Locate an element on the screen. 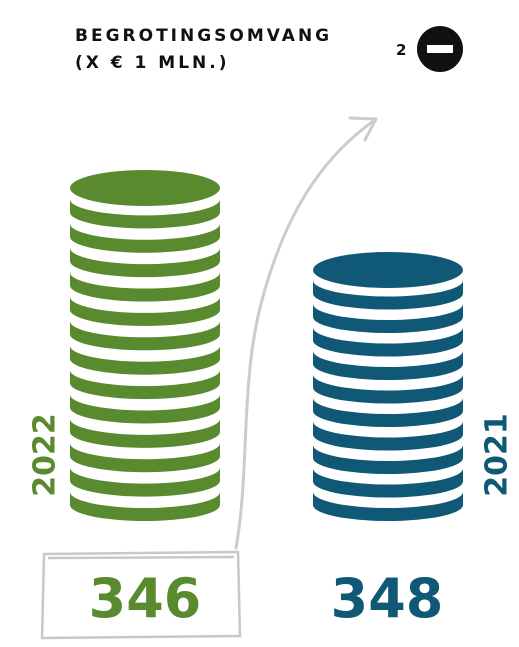 The width and height of the screenshot is (519, 647). year-label: 2022 is located at coordinates (45, 455).